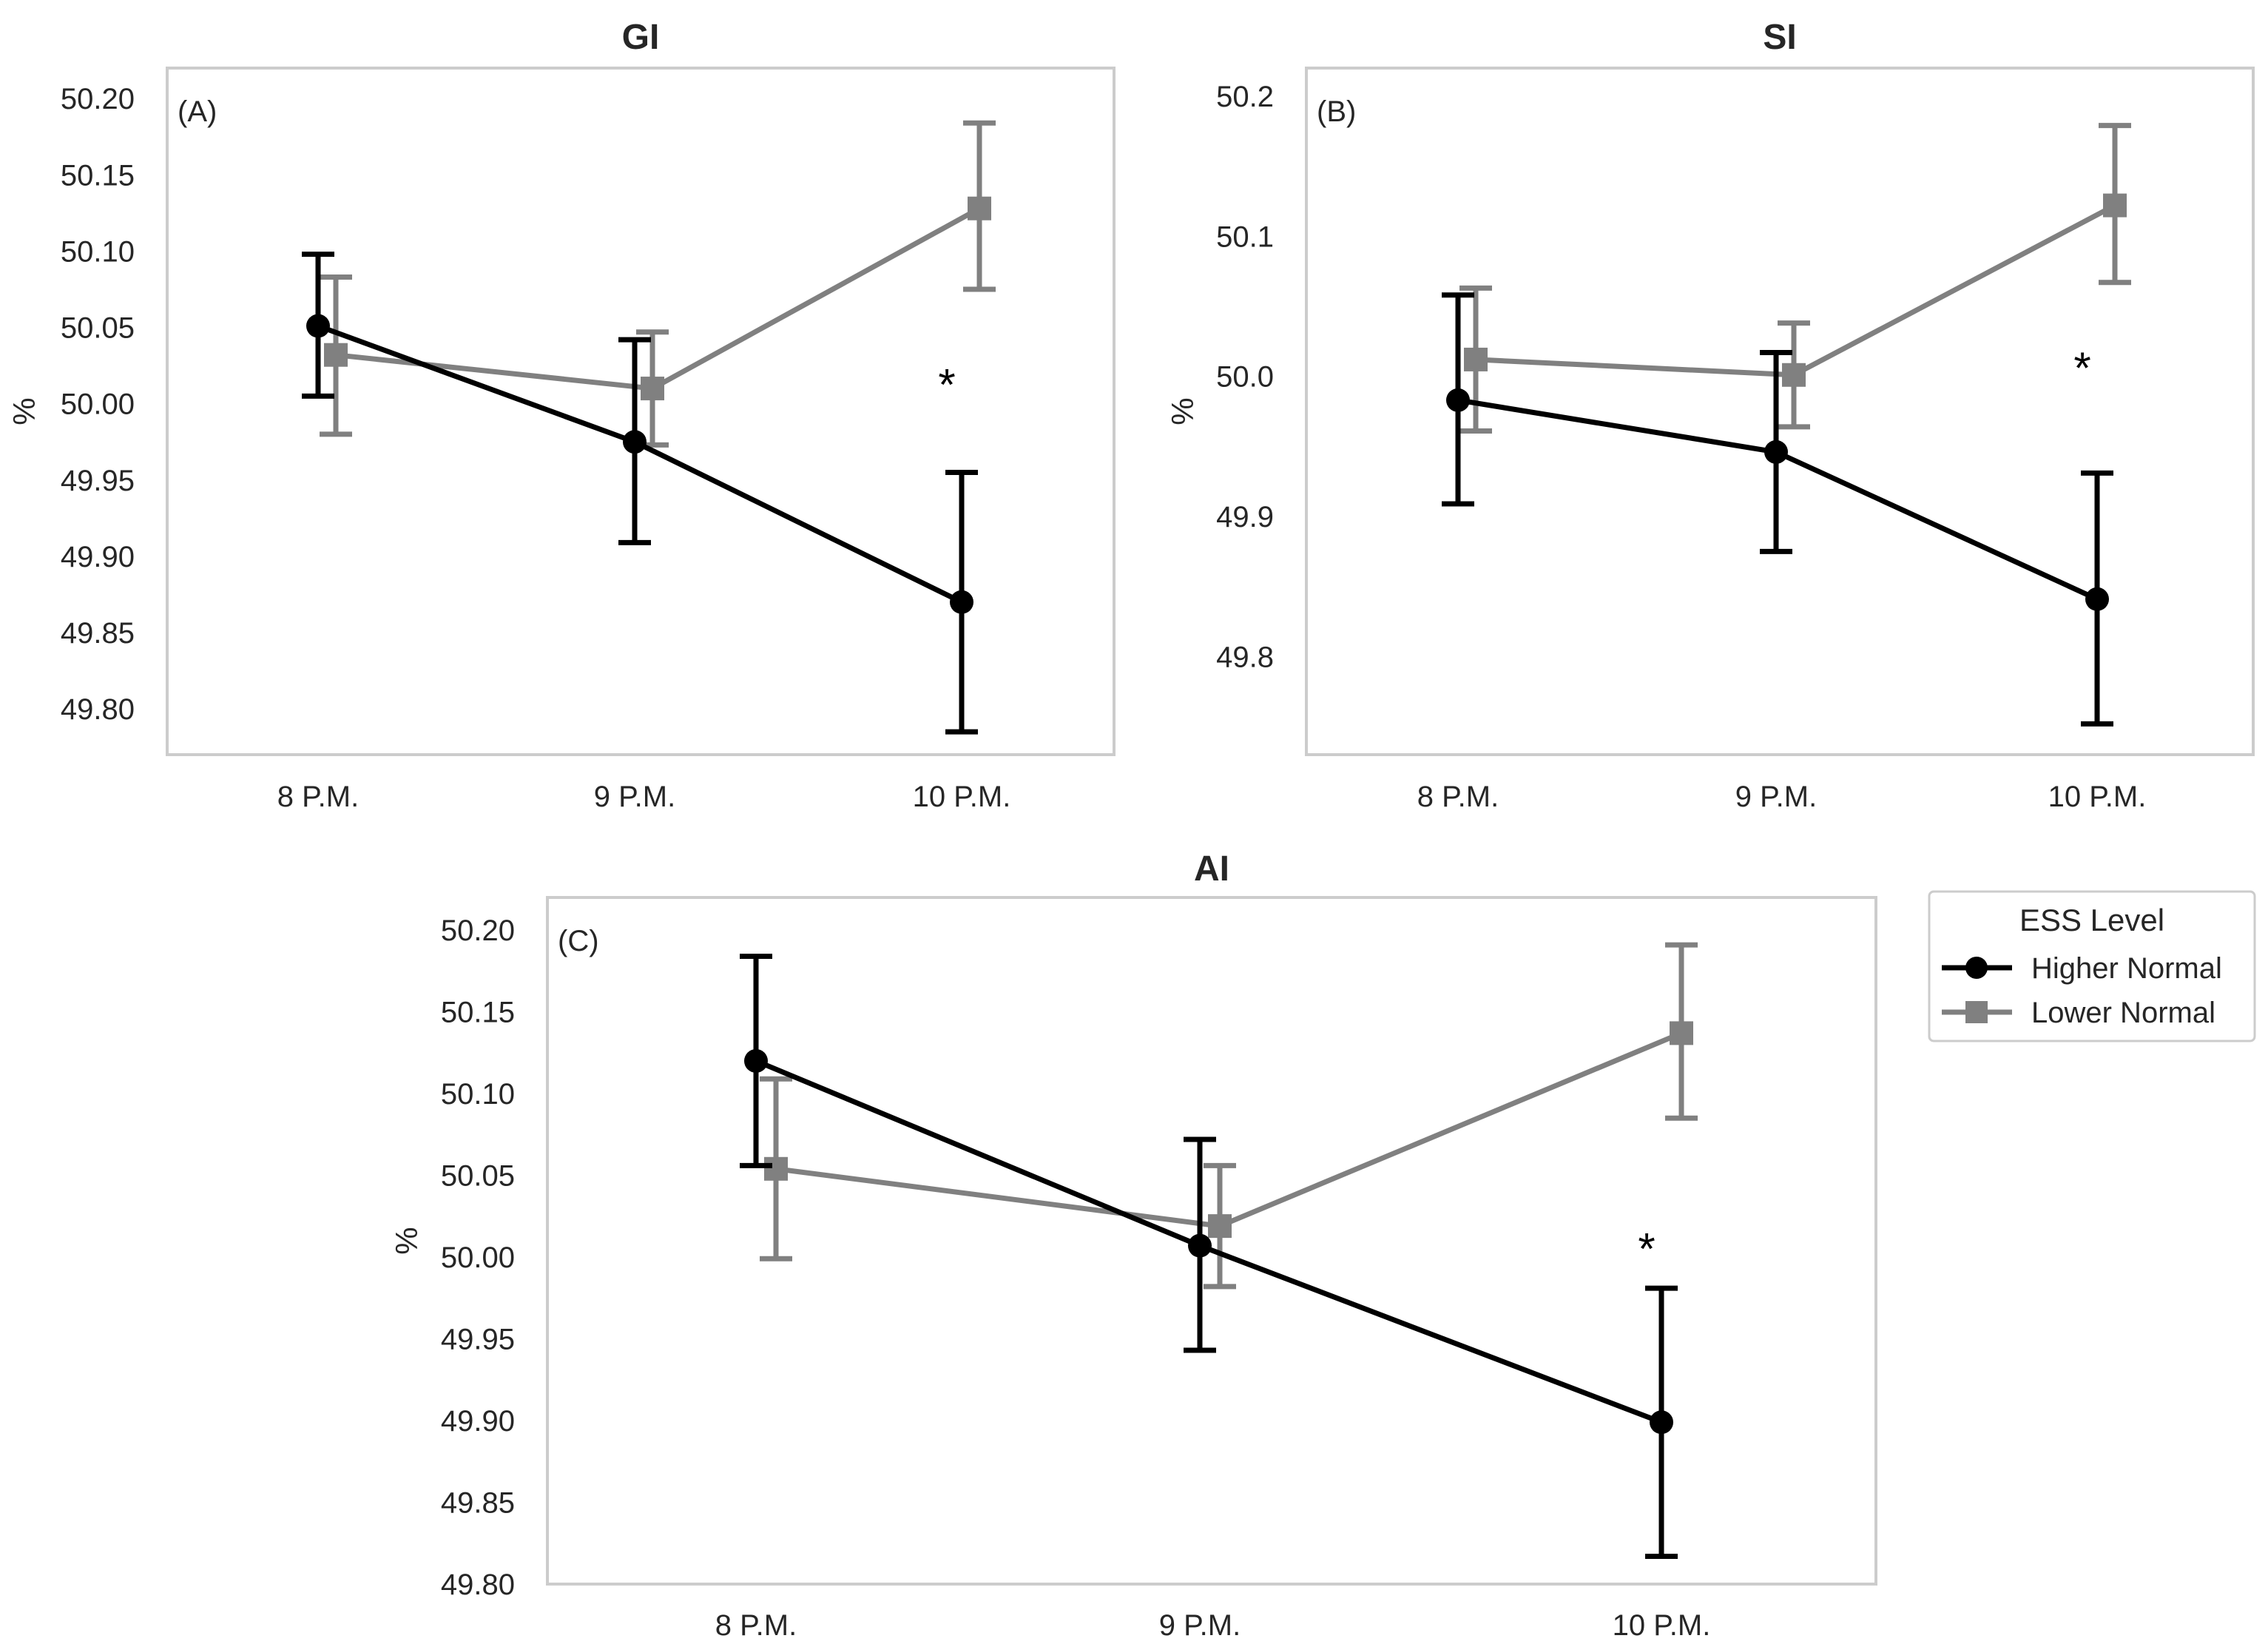  I want to click on chart-title: AI, so click(1211, 869).